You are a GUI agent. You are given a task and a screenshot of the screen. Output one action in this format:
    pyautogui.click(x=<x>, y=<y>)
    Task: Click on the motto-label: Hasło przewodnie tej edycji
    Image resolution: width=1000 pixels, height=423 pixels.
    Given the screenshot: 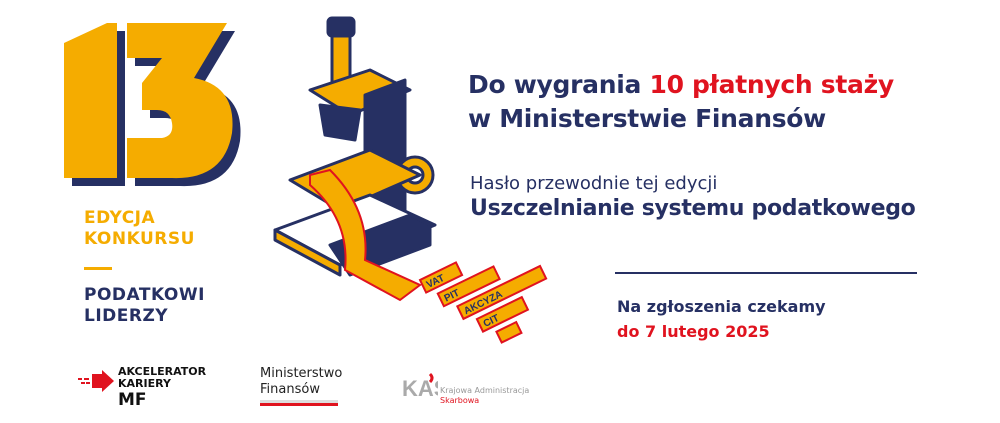 What is the action you would take?
    pyautogui.click(x=594, y=183)
    